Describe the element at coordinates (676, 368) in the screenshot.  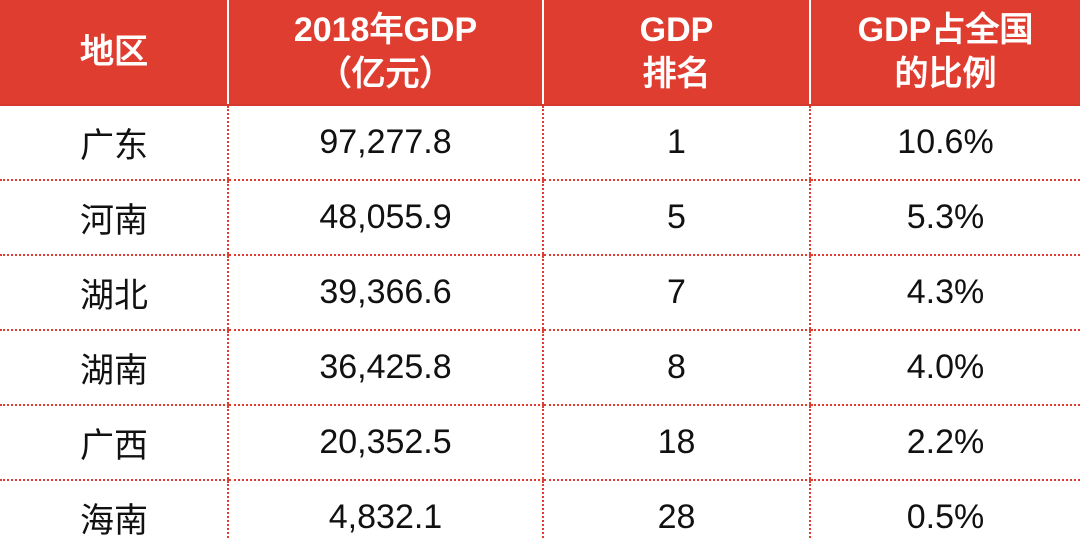
I see `cell-rank: 8` at that location.